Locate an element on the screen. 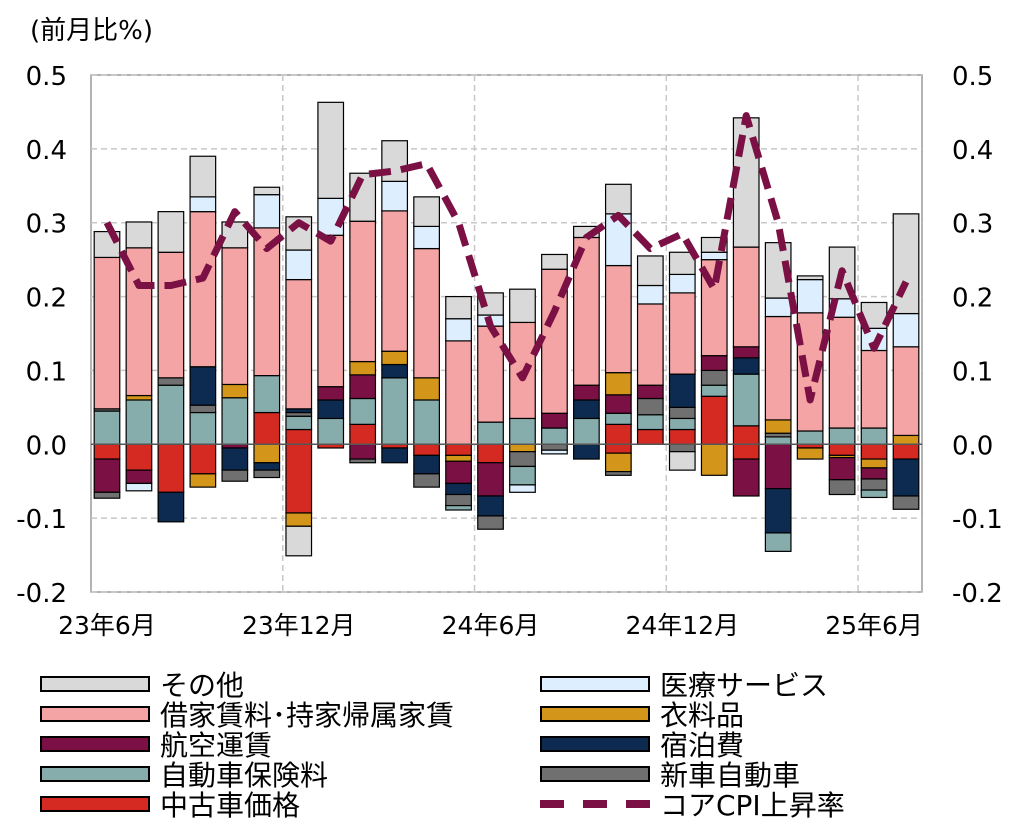 This screenshot has height=825, width=1015. y-tick-label-right: 0.5 is located at coordinates (972, 77).